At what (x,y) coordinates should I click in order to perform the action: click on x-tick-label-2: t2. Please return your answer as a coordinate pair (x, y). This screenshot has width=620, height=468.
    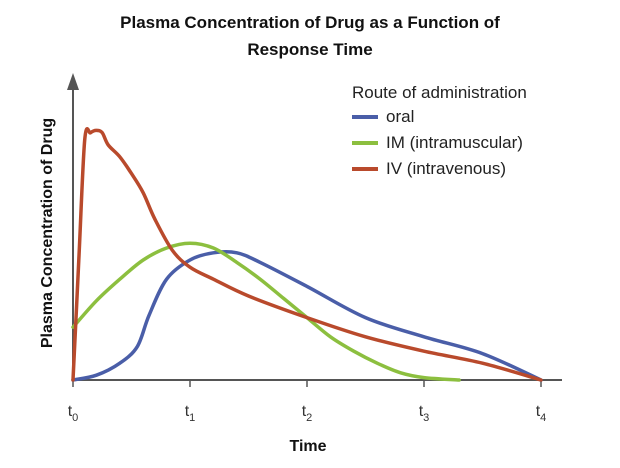
    Looking at the image, I should click on (307, 413).